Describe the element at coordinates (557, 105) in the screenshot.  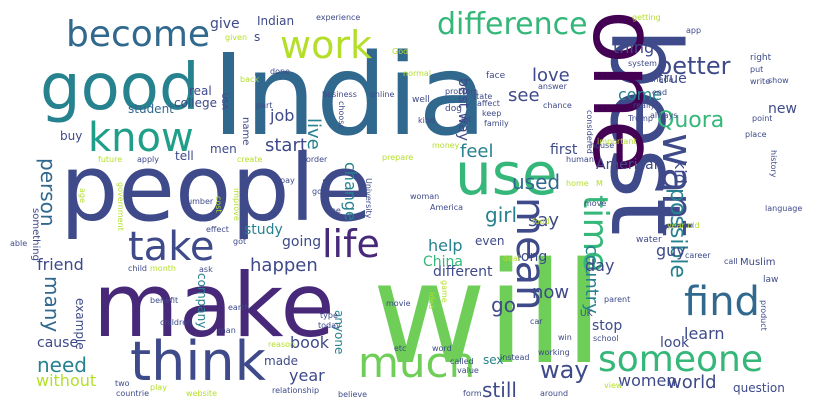
I see `word-chance: chance` at that location.